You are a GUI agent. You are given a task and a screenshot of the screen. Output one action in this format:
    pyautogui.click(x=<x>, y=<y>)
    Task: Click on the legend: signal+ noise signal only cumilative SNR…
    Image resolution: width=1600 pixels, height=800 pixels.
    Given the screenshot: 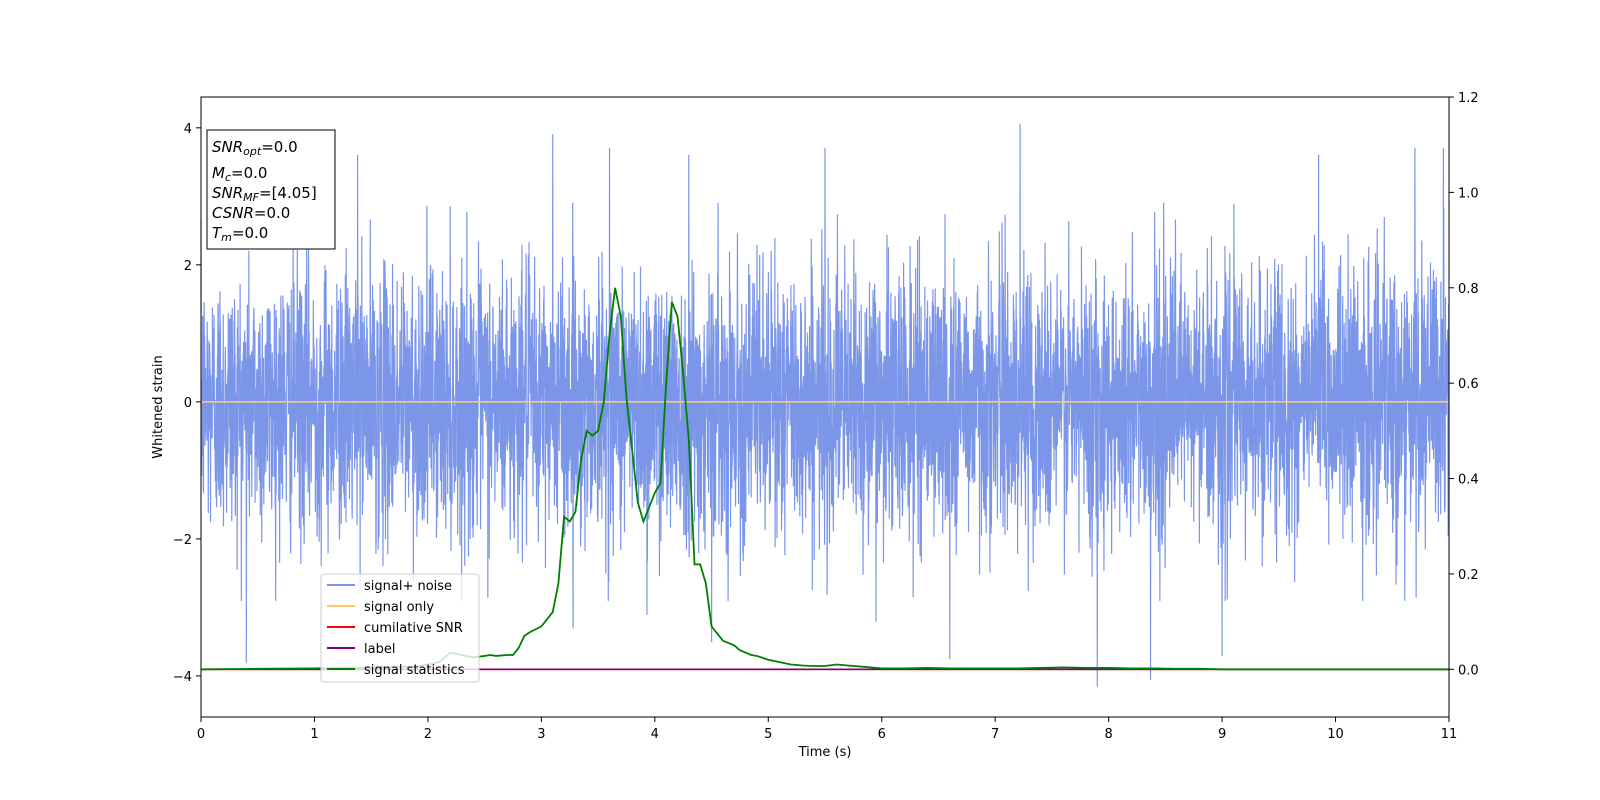 What is the action you would take?
    pyautogui.click(x=400, y=628)
    